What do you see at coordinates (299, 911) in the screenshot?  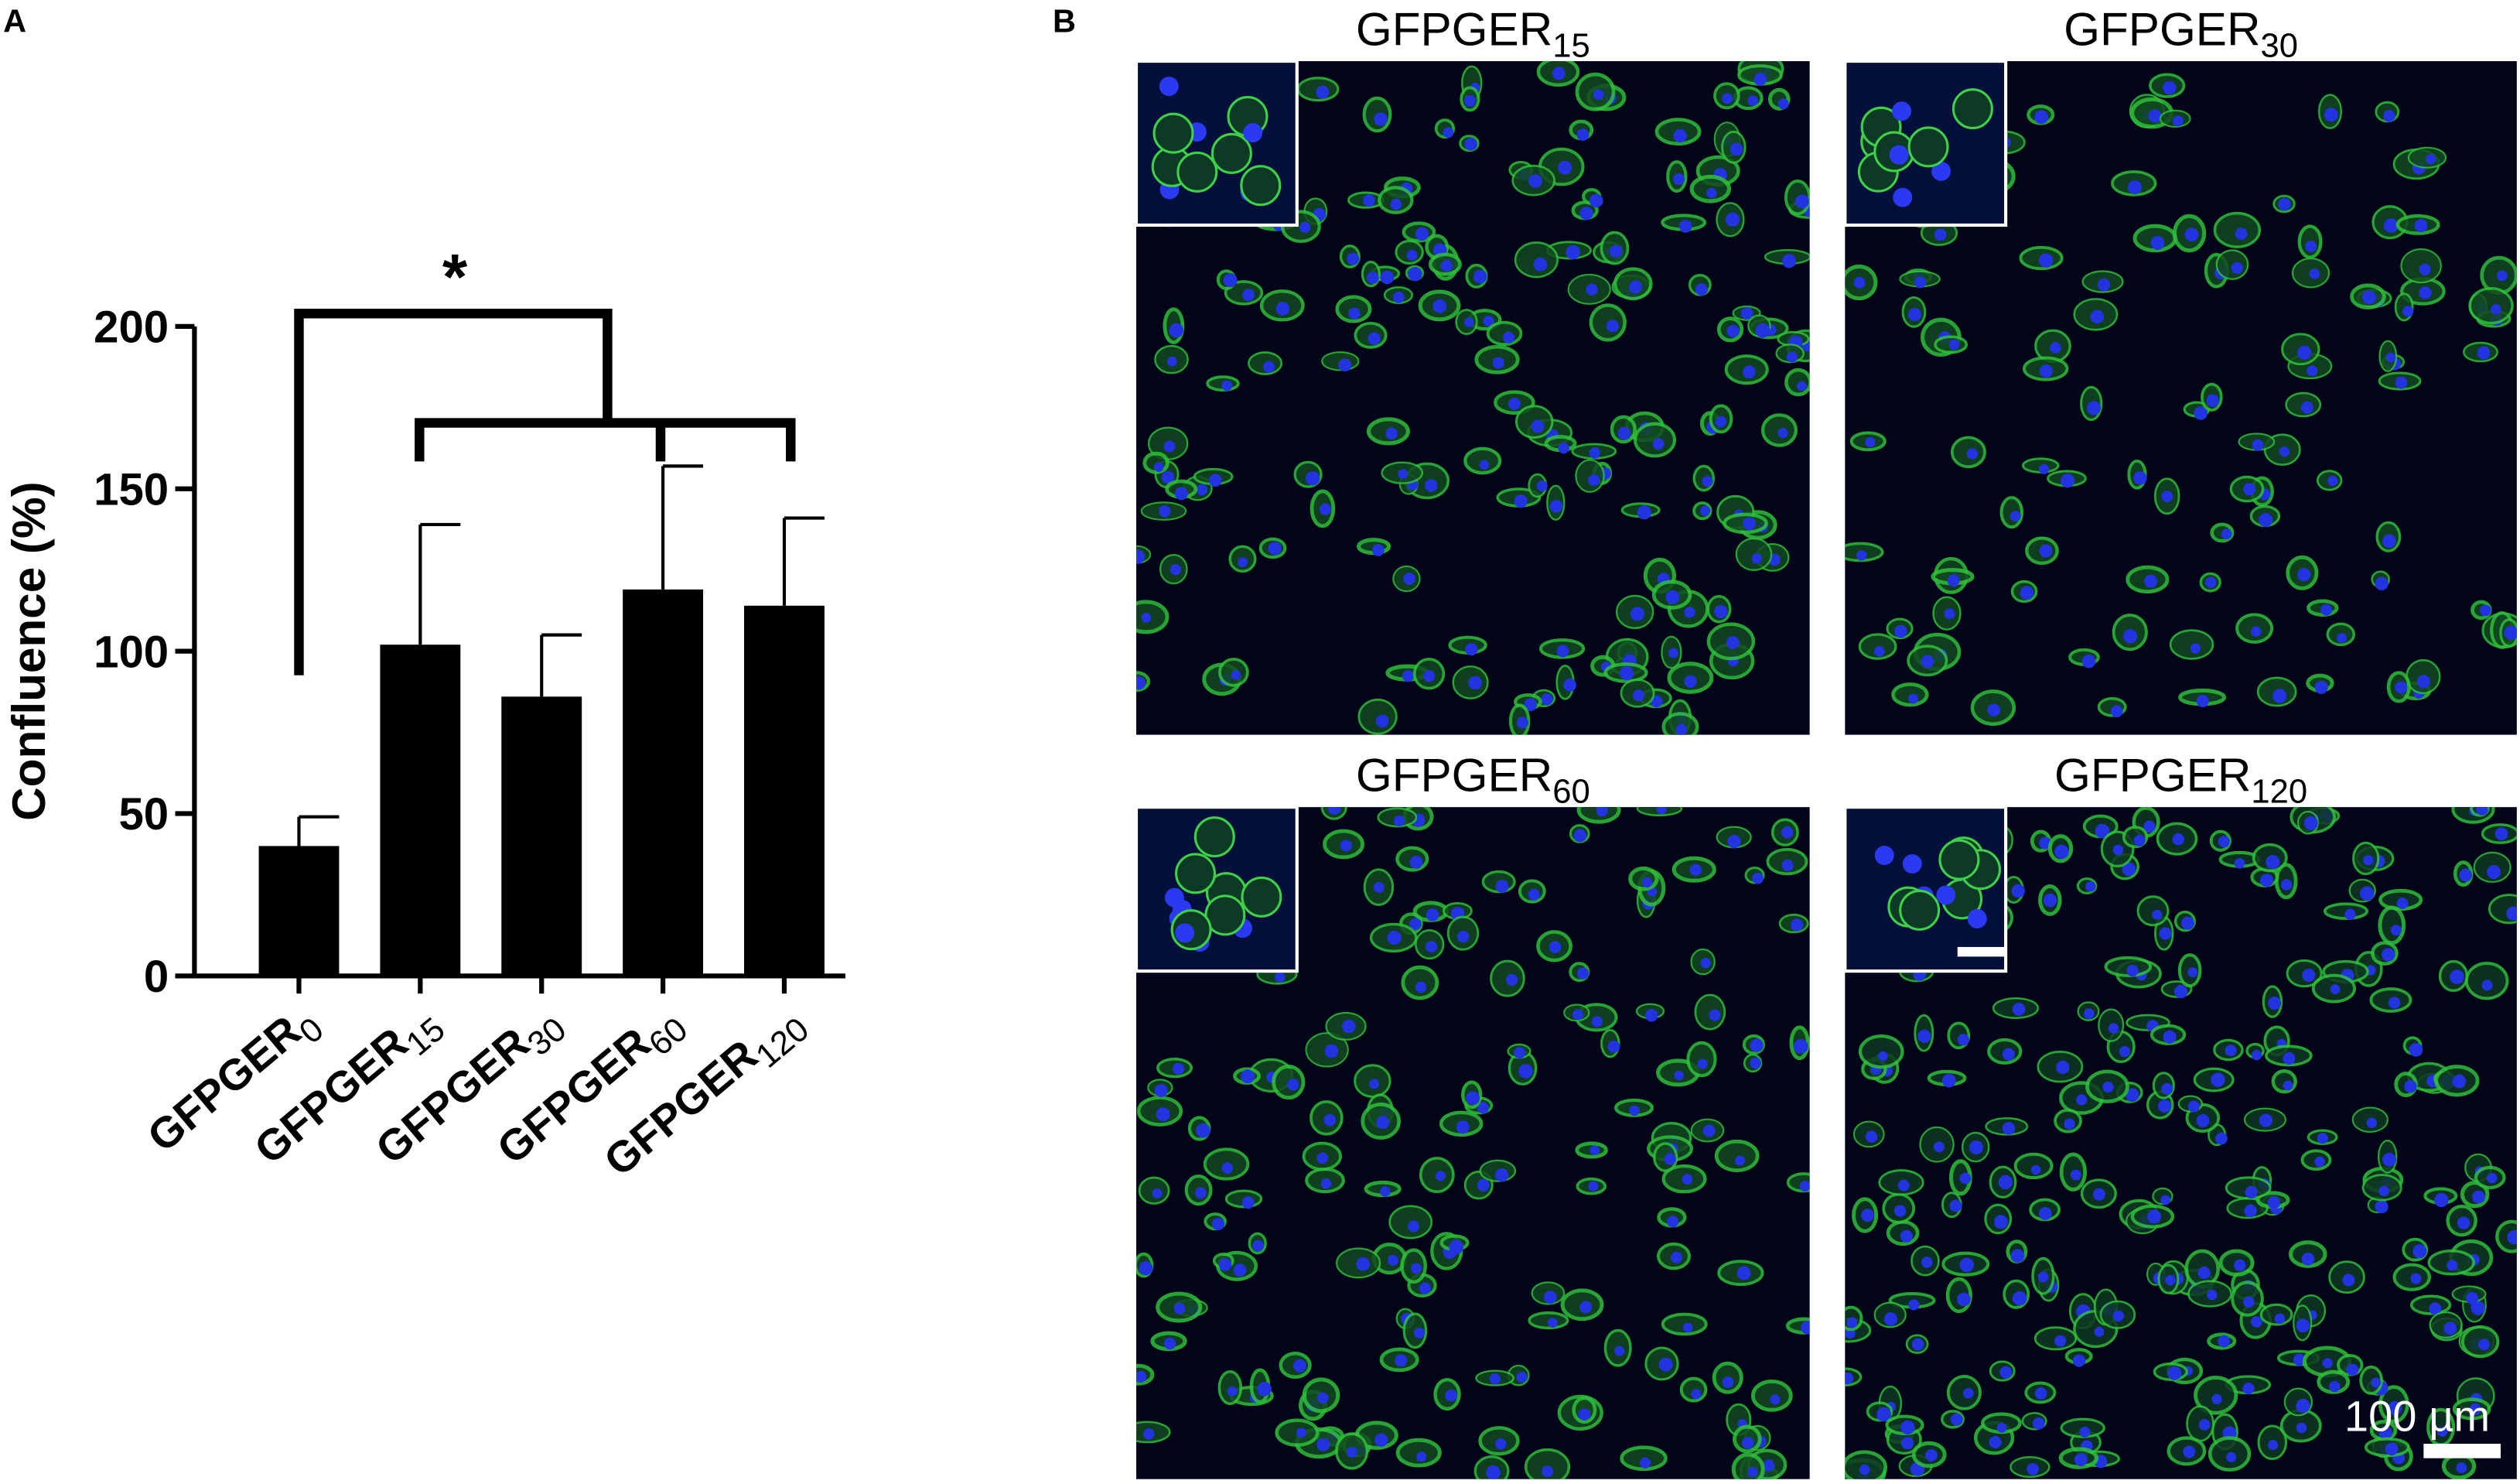 I see `bar` at bounding box center [299, 911].